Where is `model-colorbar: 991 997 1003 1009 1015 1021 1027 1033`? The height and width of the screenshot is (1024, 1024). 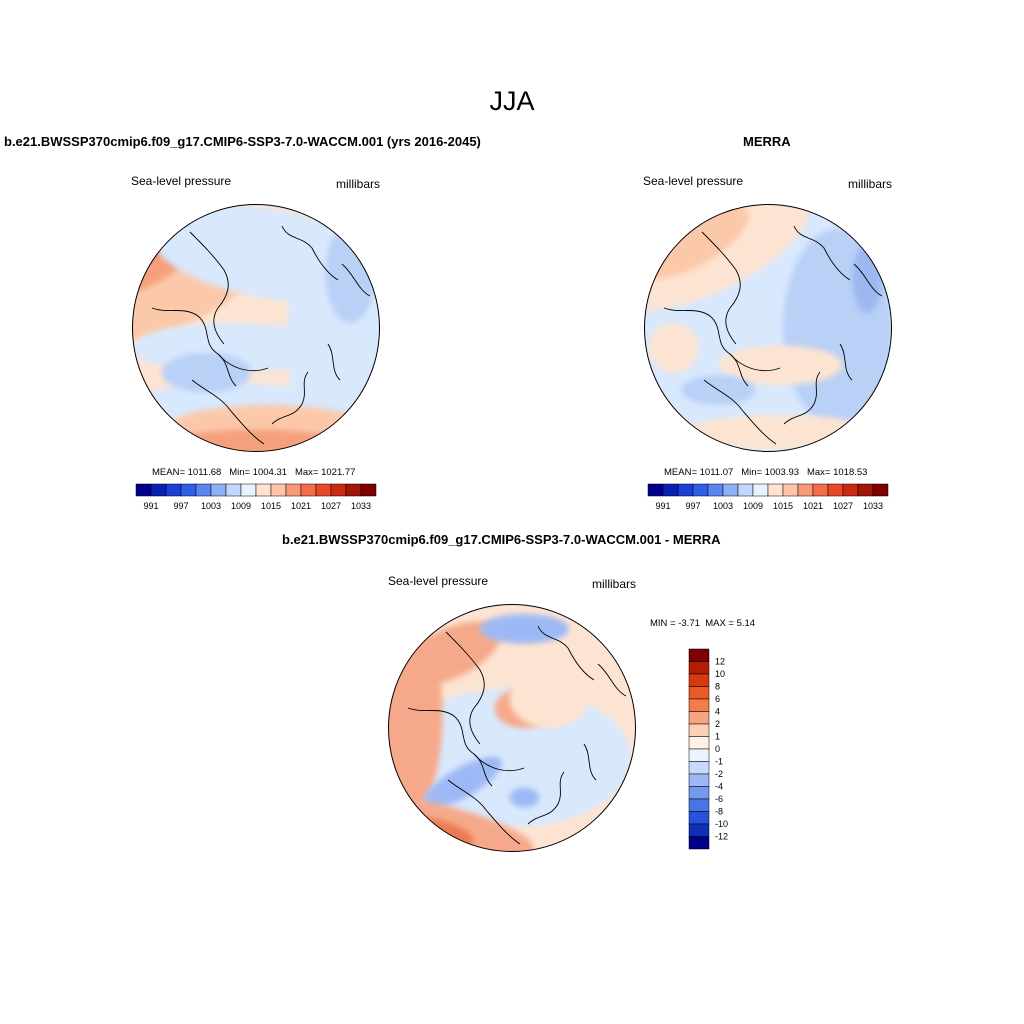 model-colorbar: 991 997 1003 1009 1015 1021 1027 1033 is located at coordinates (256, 497).